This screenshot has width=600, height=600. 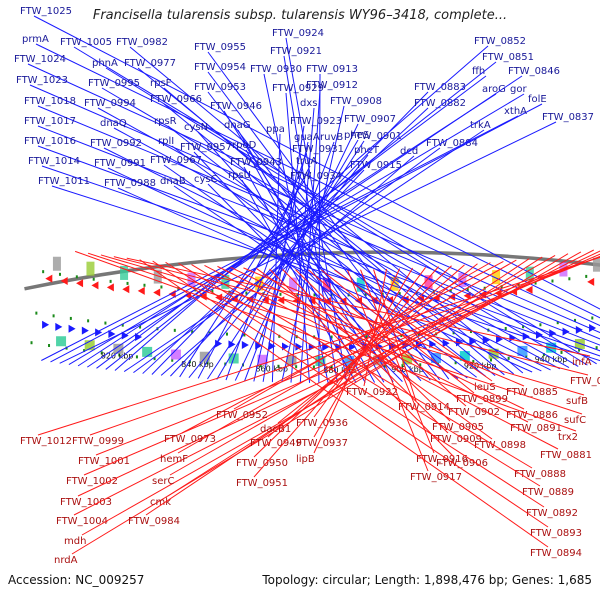 What do you see at coordinates (176, 160) in the screenshot?
I see `gene-label: FTW_0967` at bounding box center [176, 160].